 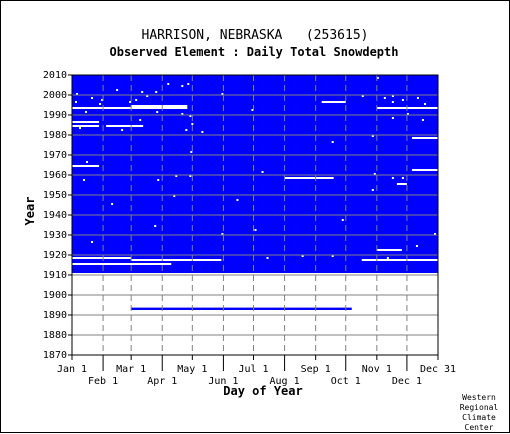 What do you see at coordinates (72, 369) in the screenshot?
I see `x-tick-label: Jan 1` at bounding box center [72, 369].